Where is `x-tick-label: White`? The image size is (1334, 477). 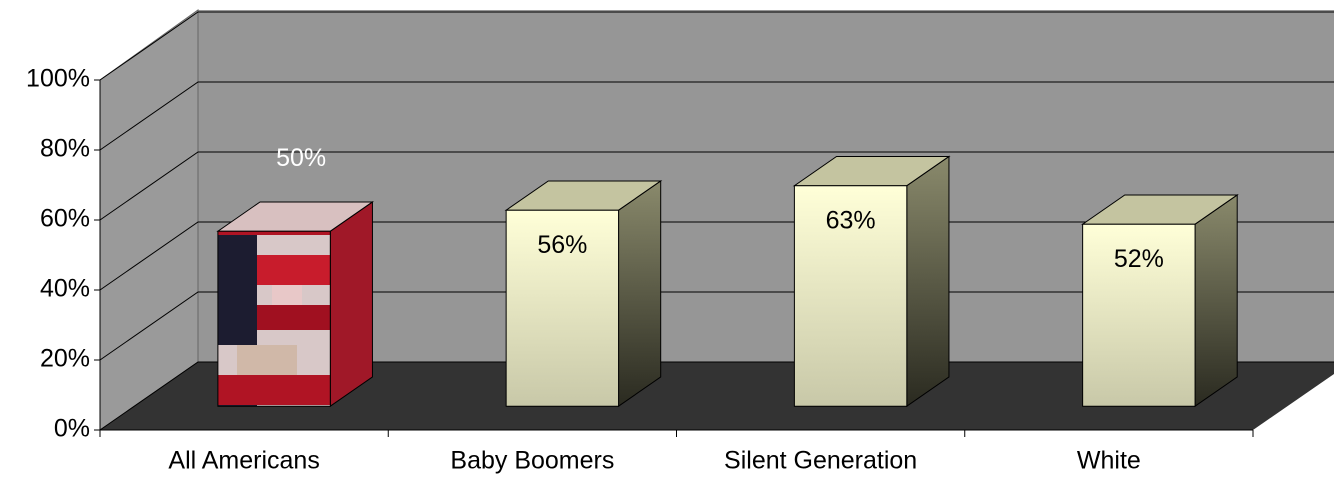
x-tick-label: White is located at coordinates (1109, 461).